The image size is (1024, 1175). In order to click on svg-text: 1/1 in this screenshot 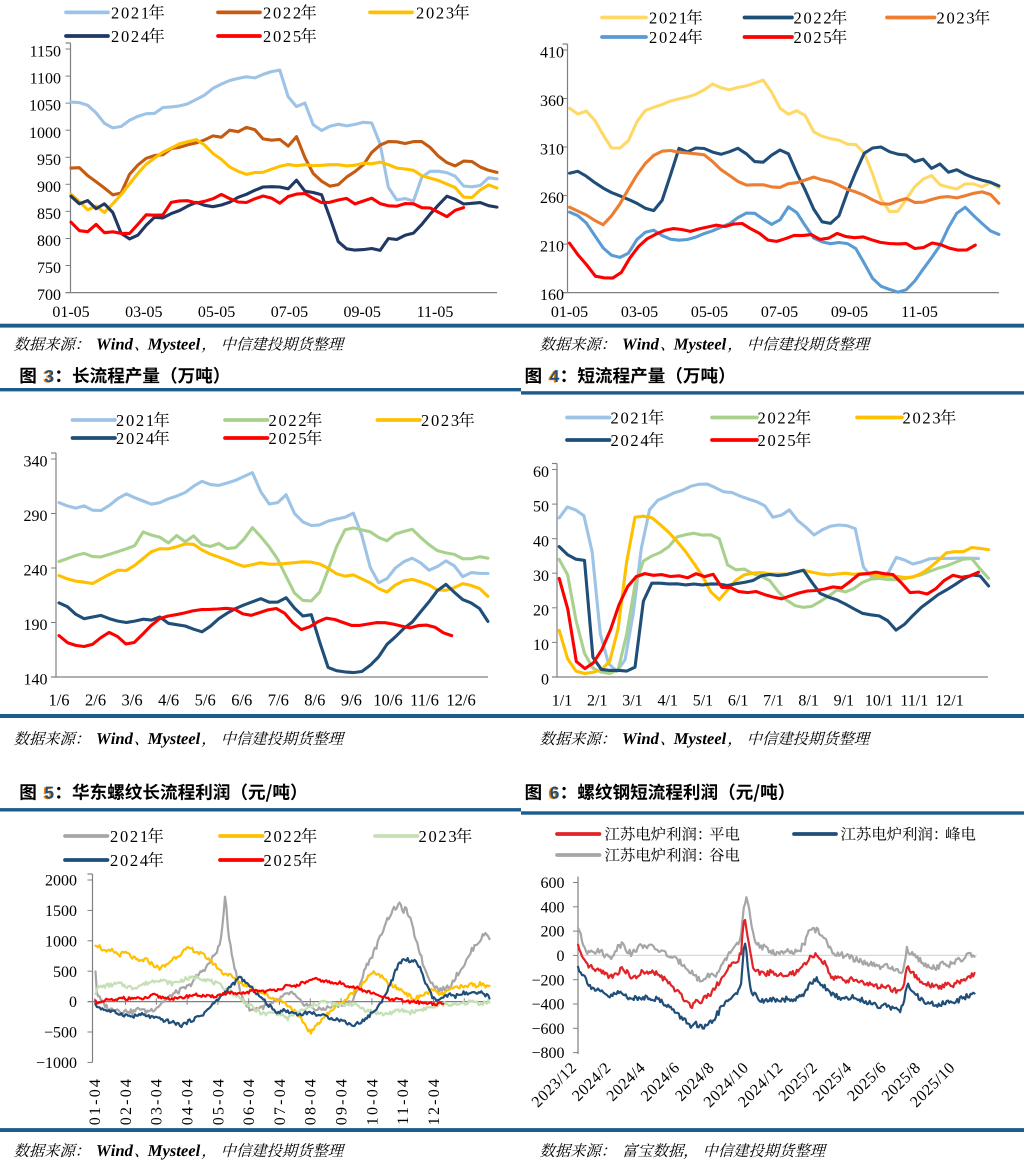, I will do `click(562, 701)`.